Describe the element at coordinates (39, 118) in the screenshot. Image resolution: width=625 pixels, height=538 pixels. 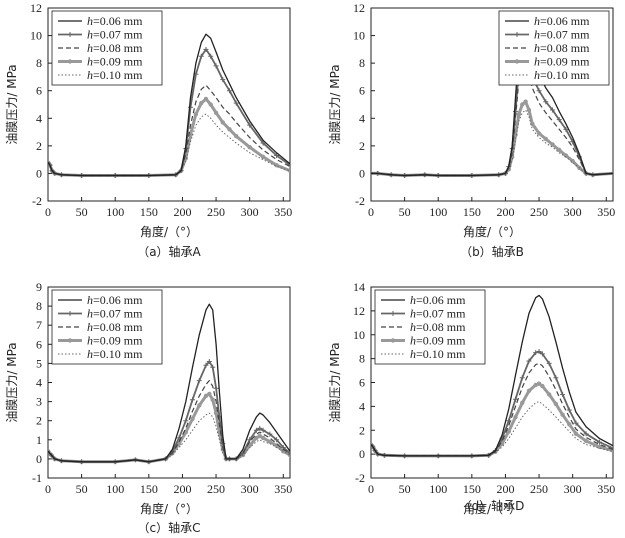
I see `y-tick-label: 4` at that location.